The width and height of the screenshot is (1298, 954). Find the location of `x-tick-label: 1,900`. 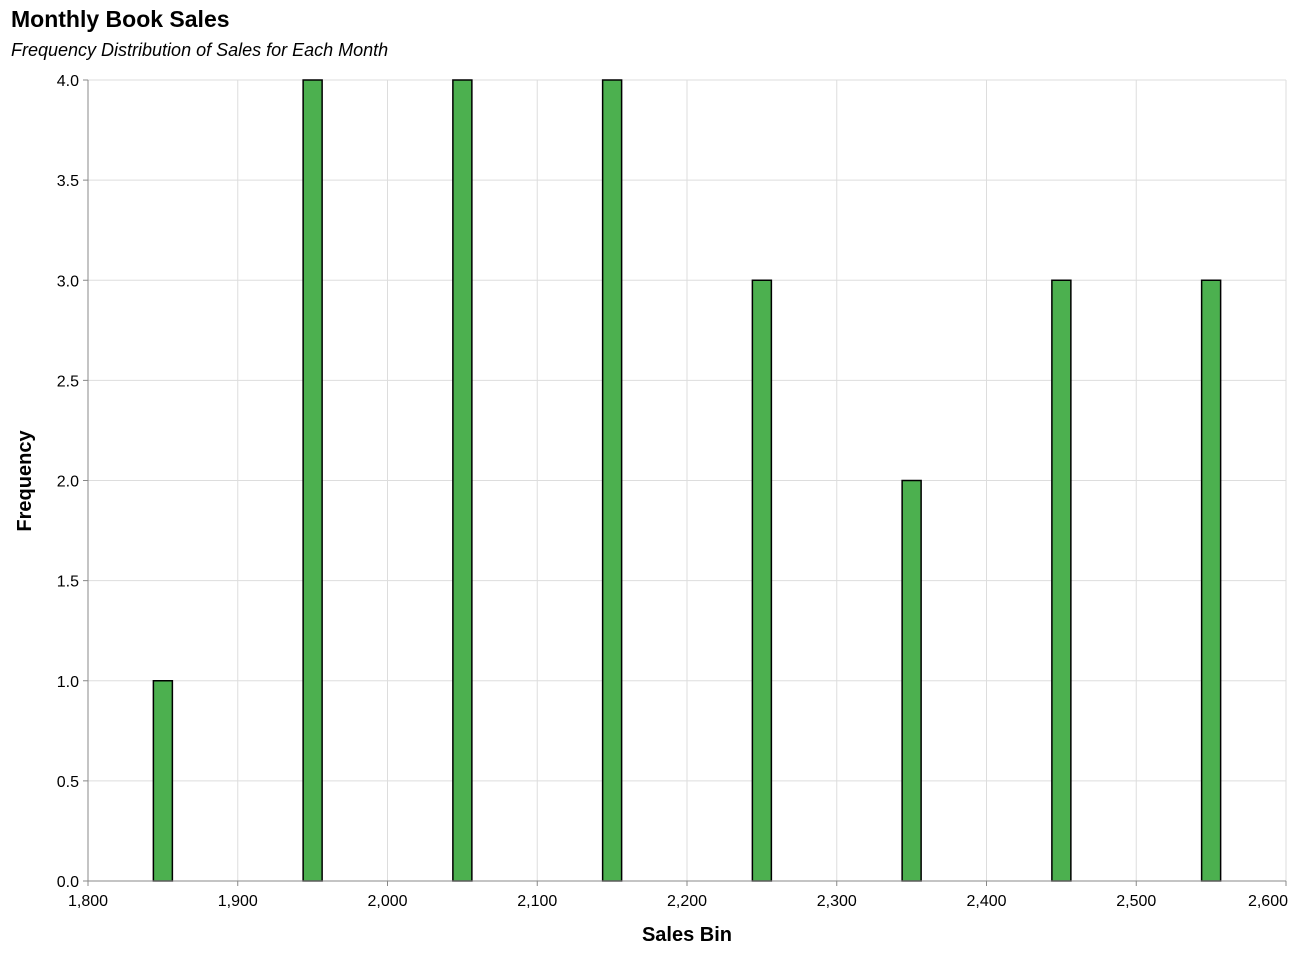

x-tick-label: 1,900 is located at coordinates (238, 901).